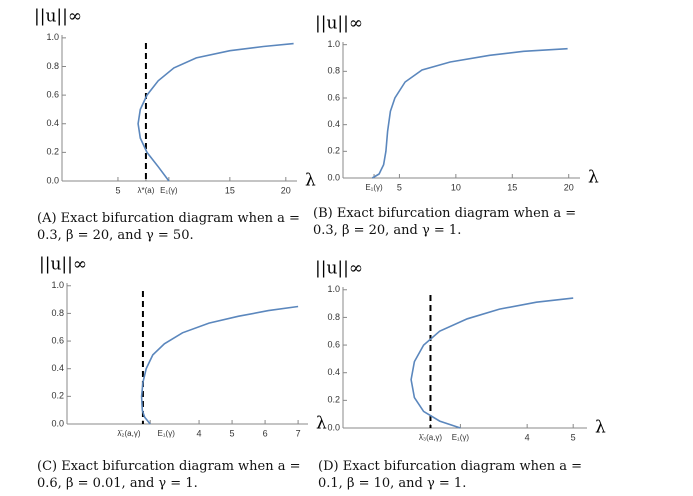 This screenshot has width=693, height=496. What do you see at coordinates (298, 433) in the screenshot?
I see `x-tick-label: 7` at bounding box center [298, 433].